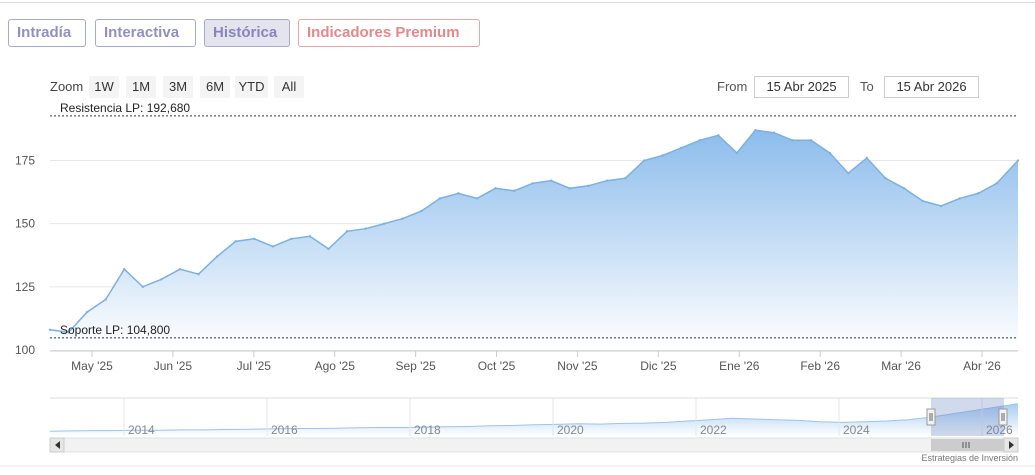 The height and width of the screenshot is (475, 1035). I want to click on x-tick-label: Sep '25, so click(415, 366).